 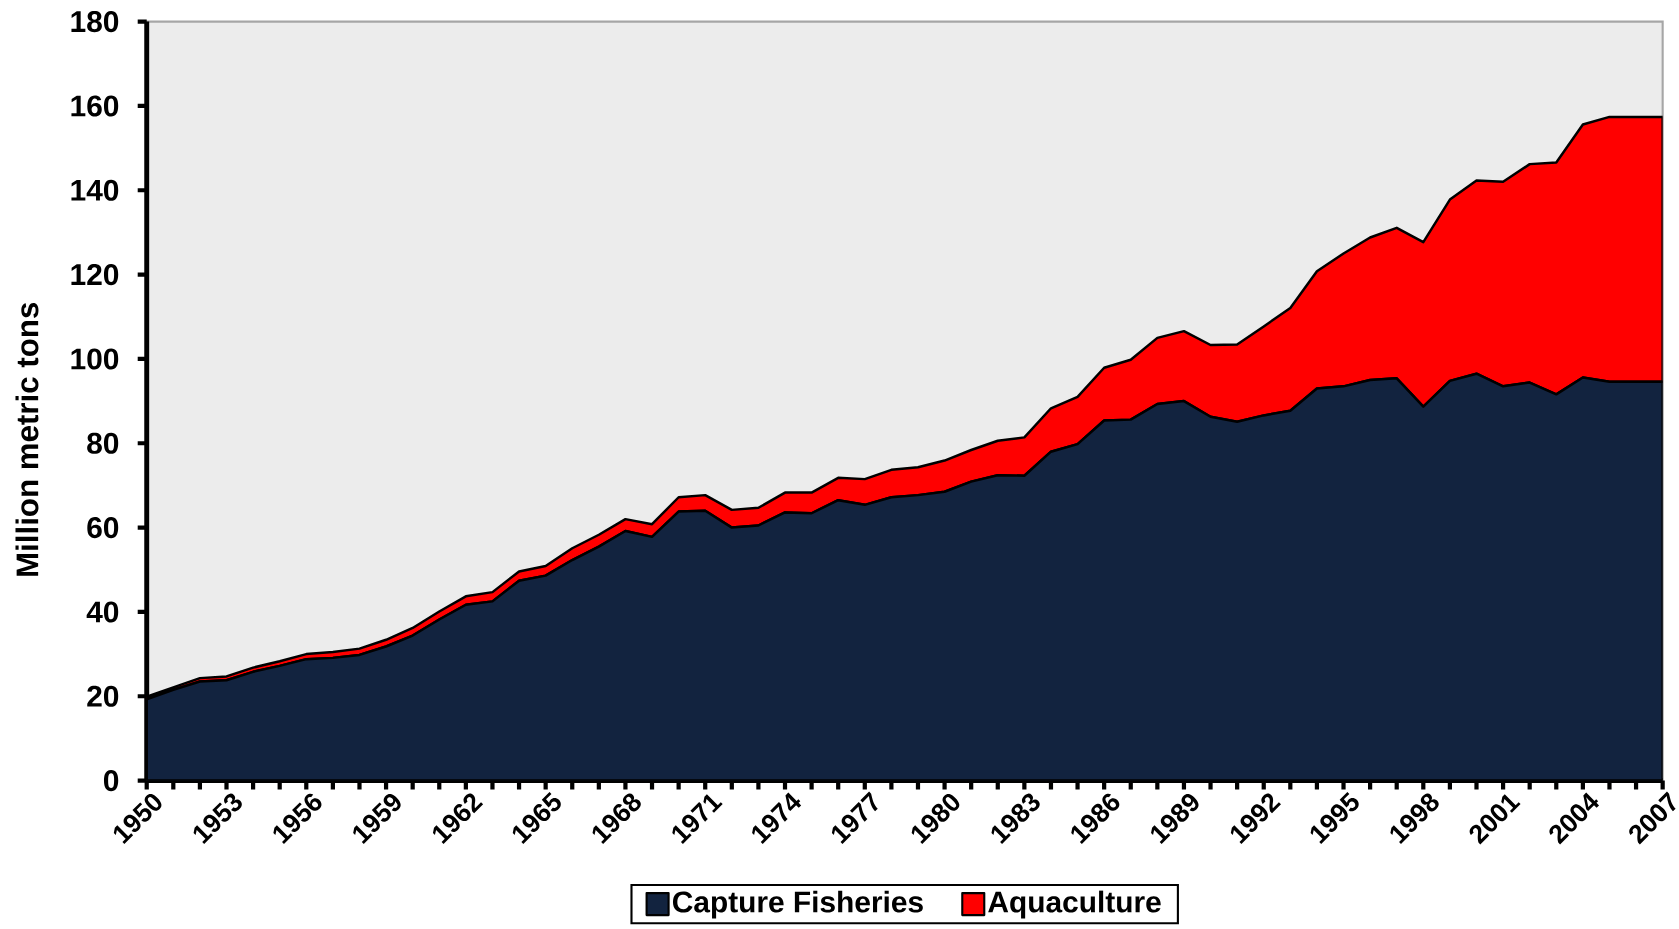 What do you see at coordinates (102, 612) in the screenshot?
I see `y-tick-label: 40` at bounding box center [102, 612].